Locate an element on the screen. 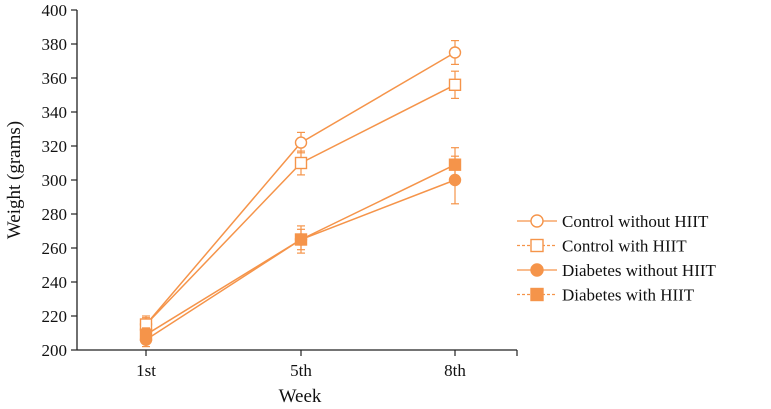  y-tick-label: 260 is located at coordinates (55, 248).